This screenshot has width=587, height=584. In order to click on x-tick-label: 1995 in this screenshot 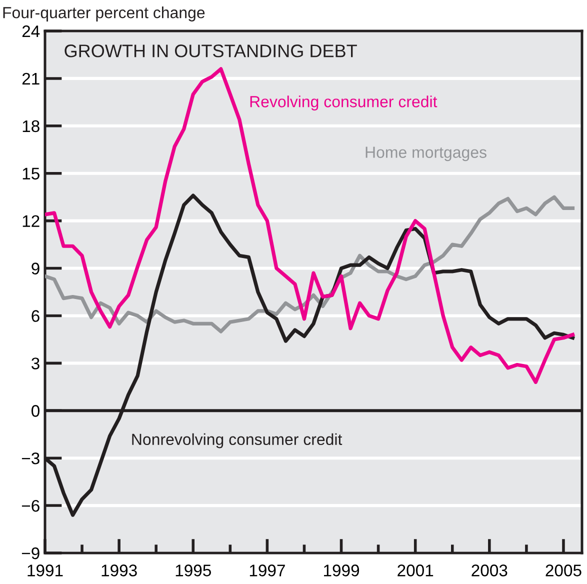, I will do `click(193, 570)`.